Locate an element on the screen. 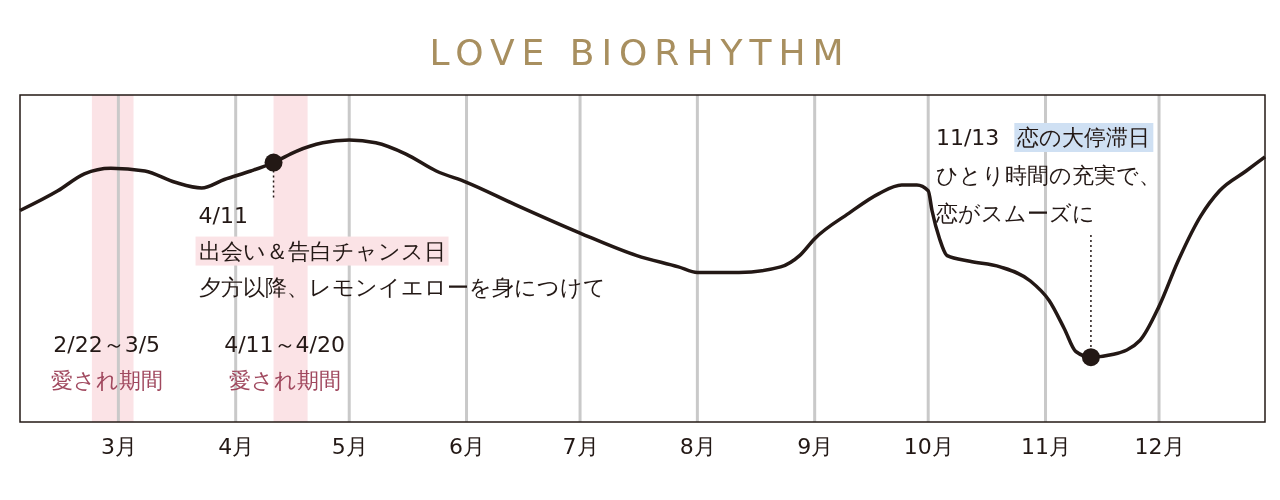 The width and height of the screenshot is (1280, 500). x-tick-label: 12月 is located at coordinates (1159, 446).